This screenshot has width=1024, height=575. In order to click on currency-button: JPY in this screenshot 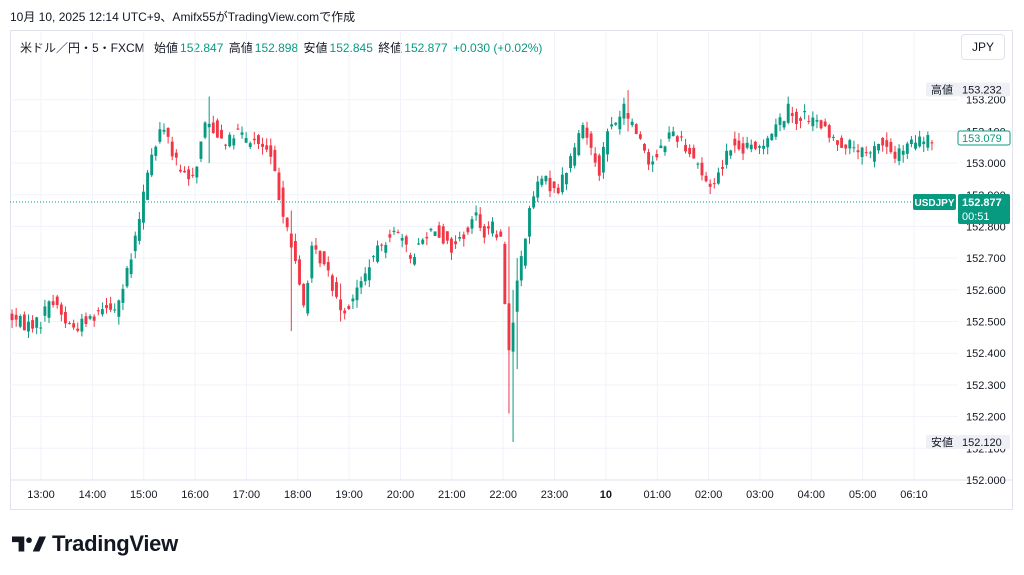, I will do `click(983, 47)`.